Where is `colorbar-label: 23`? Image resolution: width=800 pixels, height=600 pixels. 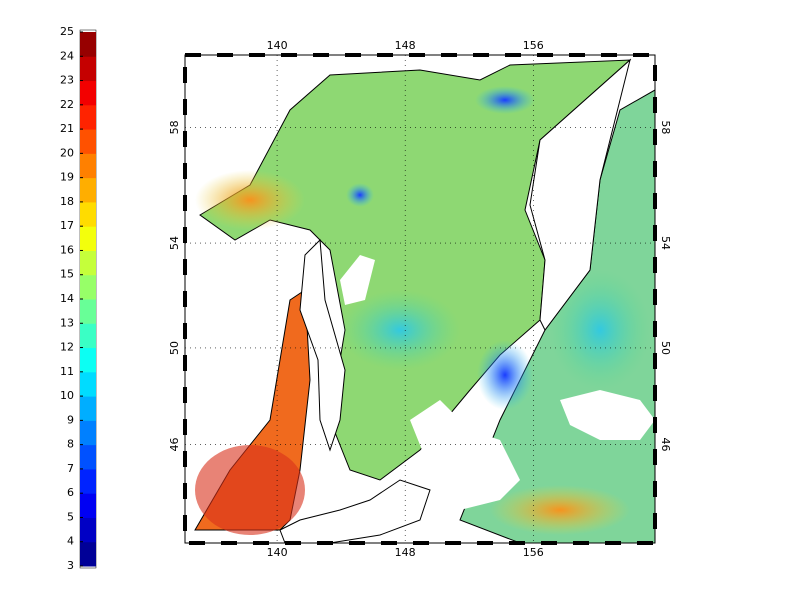
colorbar-label: 23 is located at coordinates (67, 80).